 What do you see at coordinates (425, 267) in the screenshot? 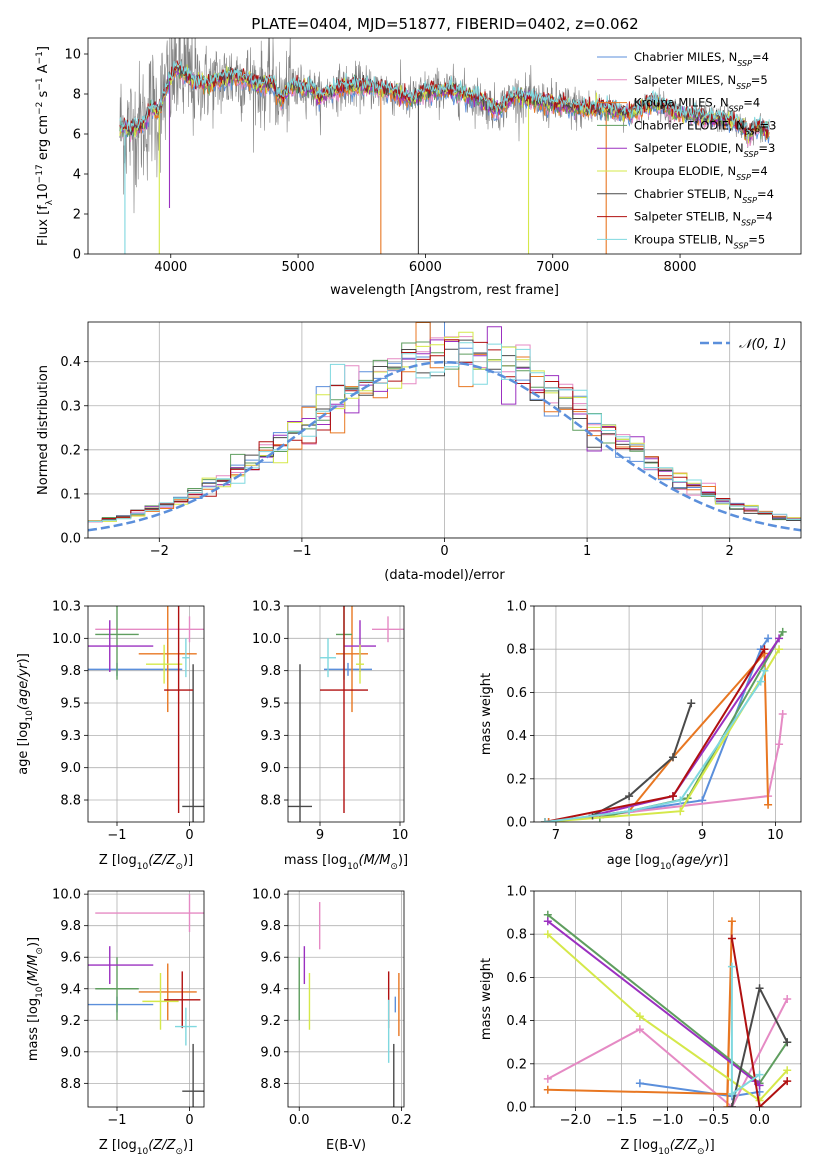
I see `x-tick-label: 6000` at bounding box center [425, 267].